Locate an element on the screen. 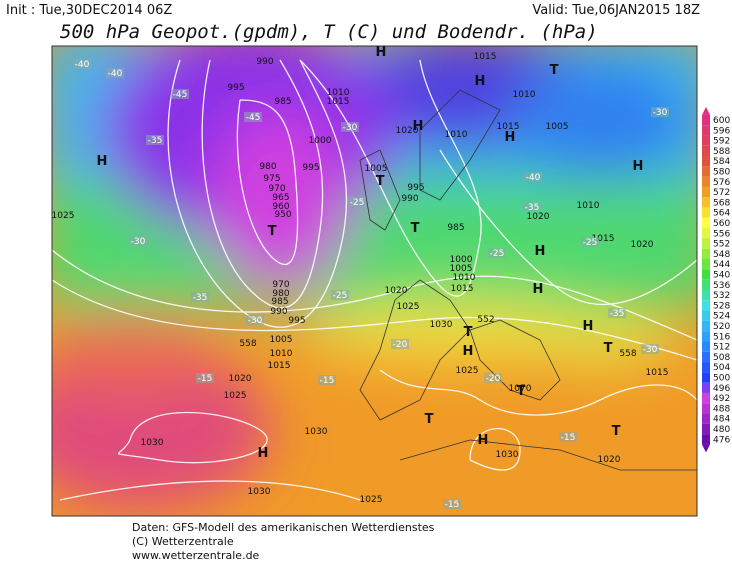 This screenshot has height=565, width=732. temperature-label: -45 is located at coordinates (253, 118).